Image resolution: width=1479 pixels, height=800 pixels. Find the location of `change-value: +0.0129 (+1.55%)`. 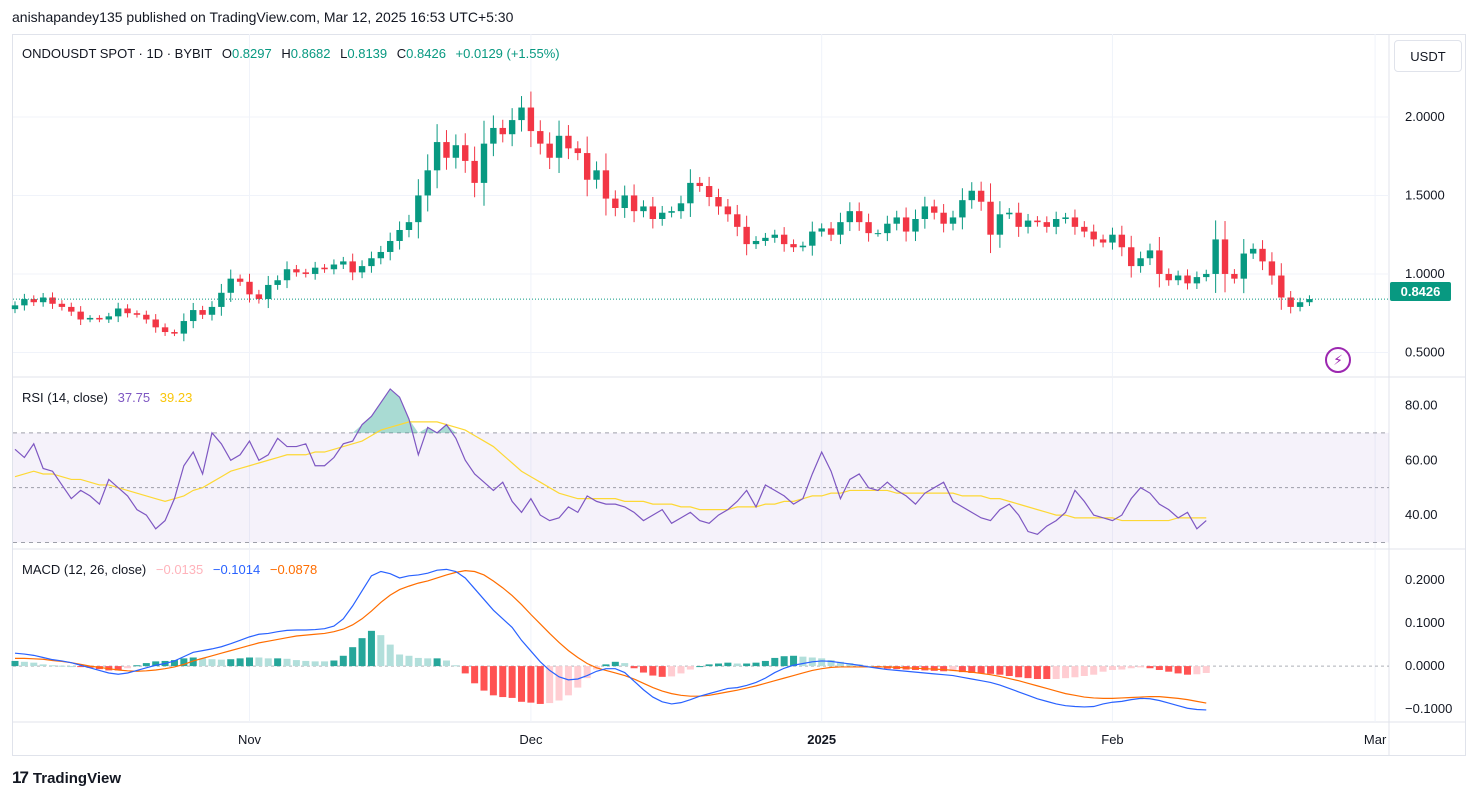

change-value: +0.0129 (+1.55%) is located at coordinates (507, 53).